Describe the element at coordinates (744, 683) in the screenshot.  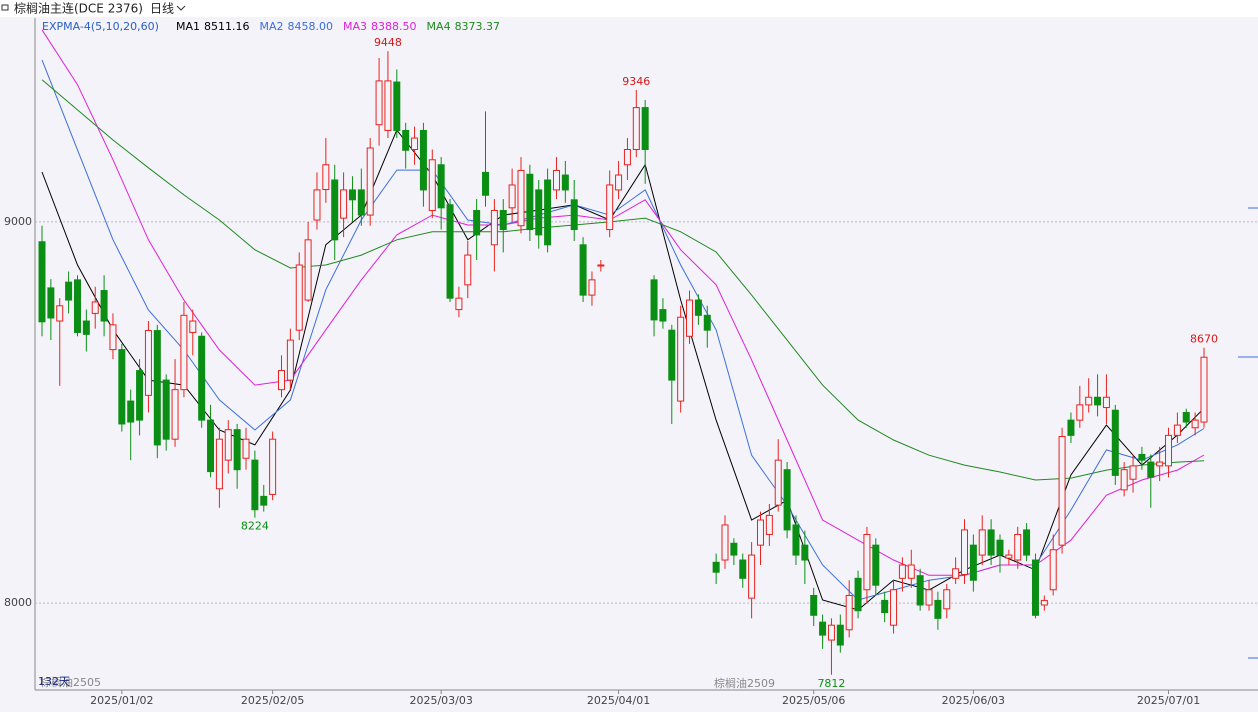
I see `note: 棕榈油2509` at that location.